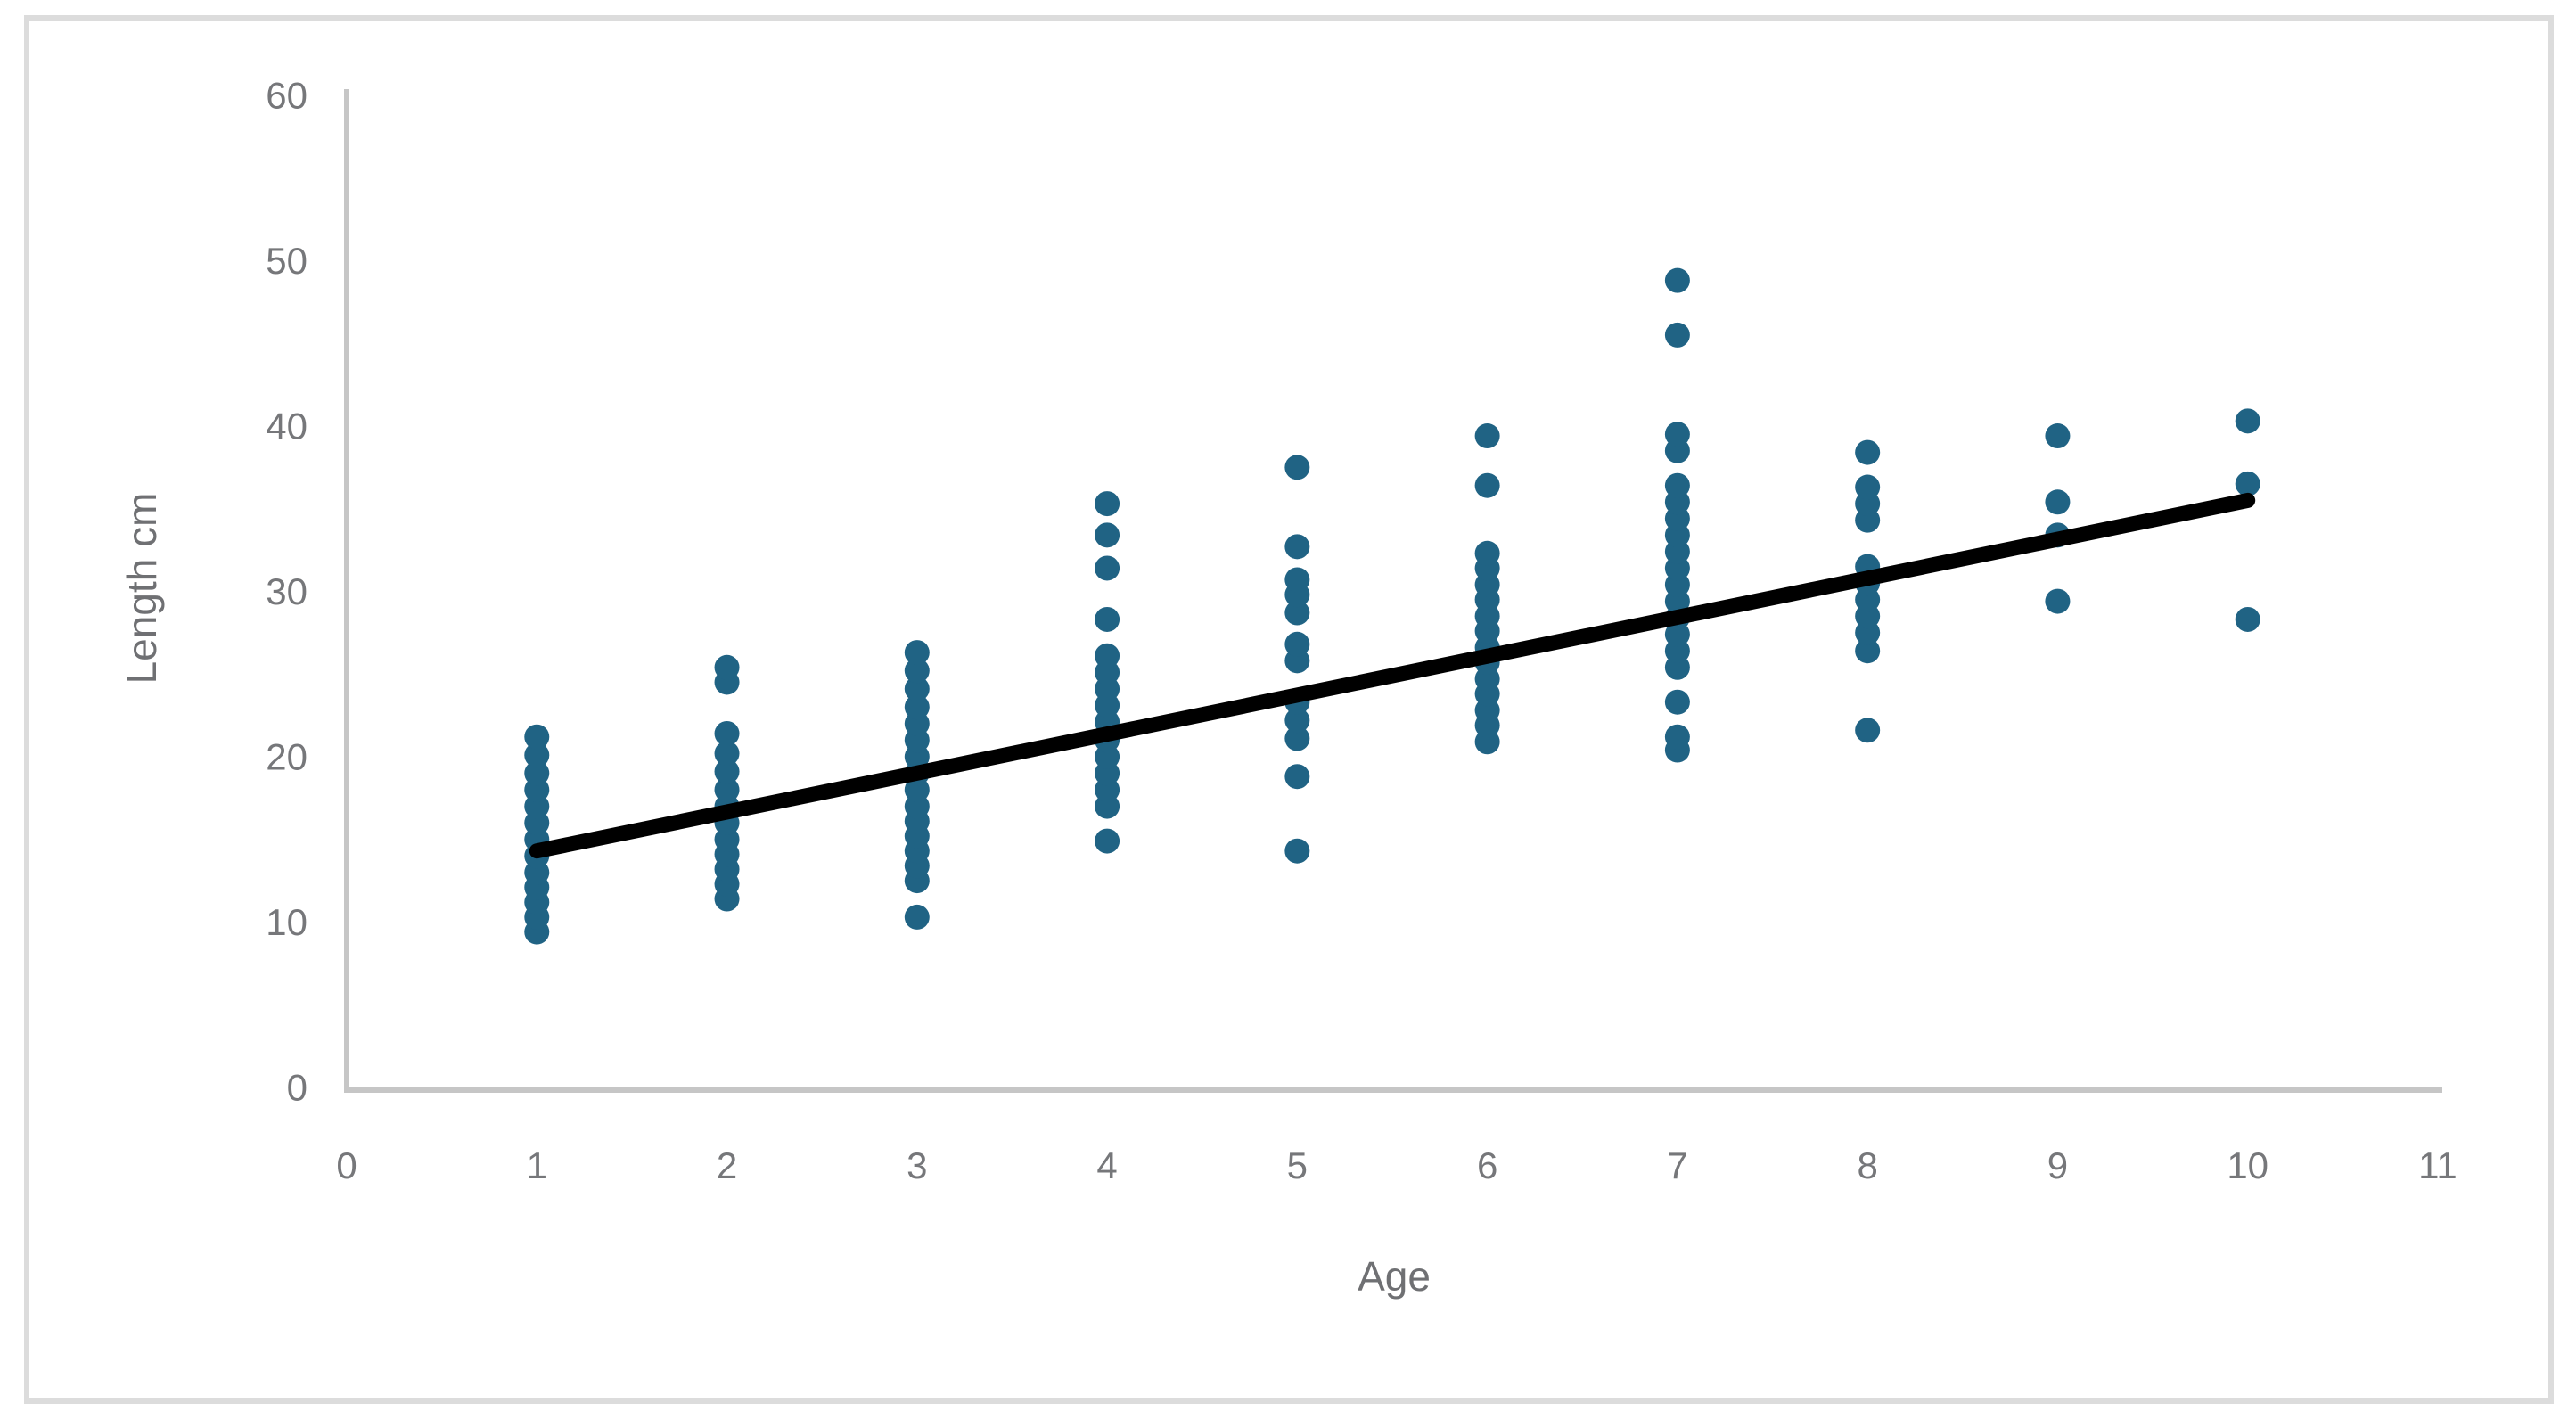 This screenshot has height=1419, width=2576. Describe the element at coordinates (287, 922) in the screenshot. I see `y-tick-label: 10` at that location.